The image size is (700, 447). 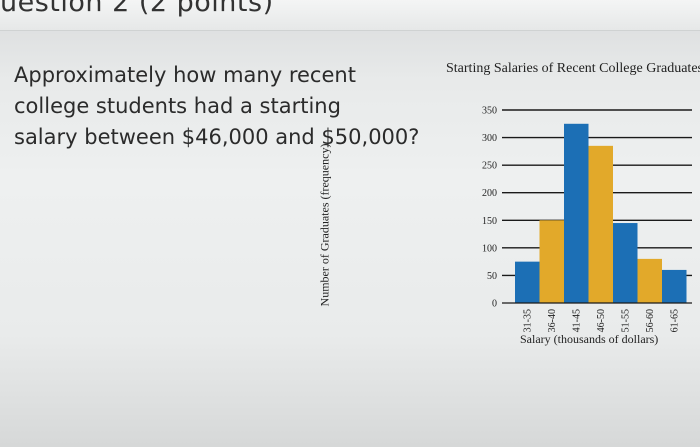 What do you see at coordinates (492, 276) in the screenshot?
I see `y-tick-label-50: 50` at bounding box center [492, 276].